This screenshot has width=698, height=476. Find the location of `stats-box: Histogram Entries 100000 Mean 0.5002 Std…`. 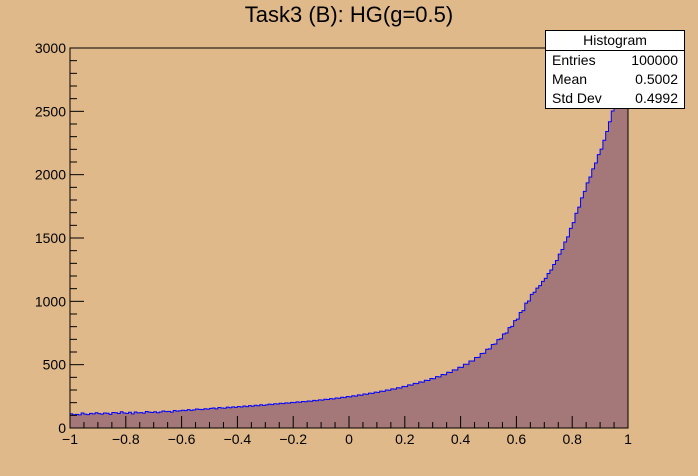

stats-box: Histogram Entries 100000 Mean 0.5002 Std… is located at coordinates (615, 69).